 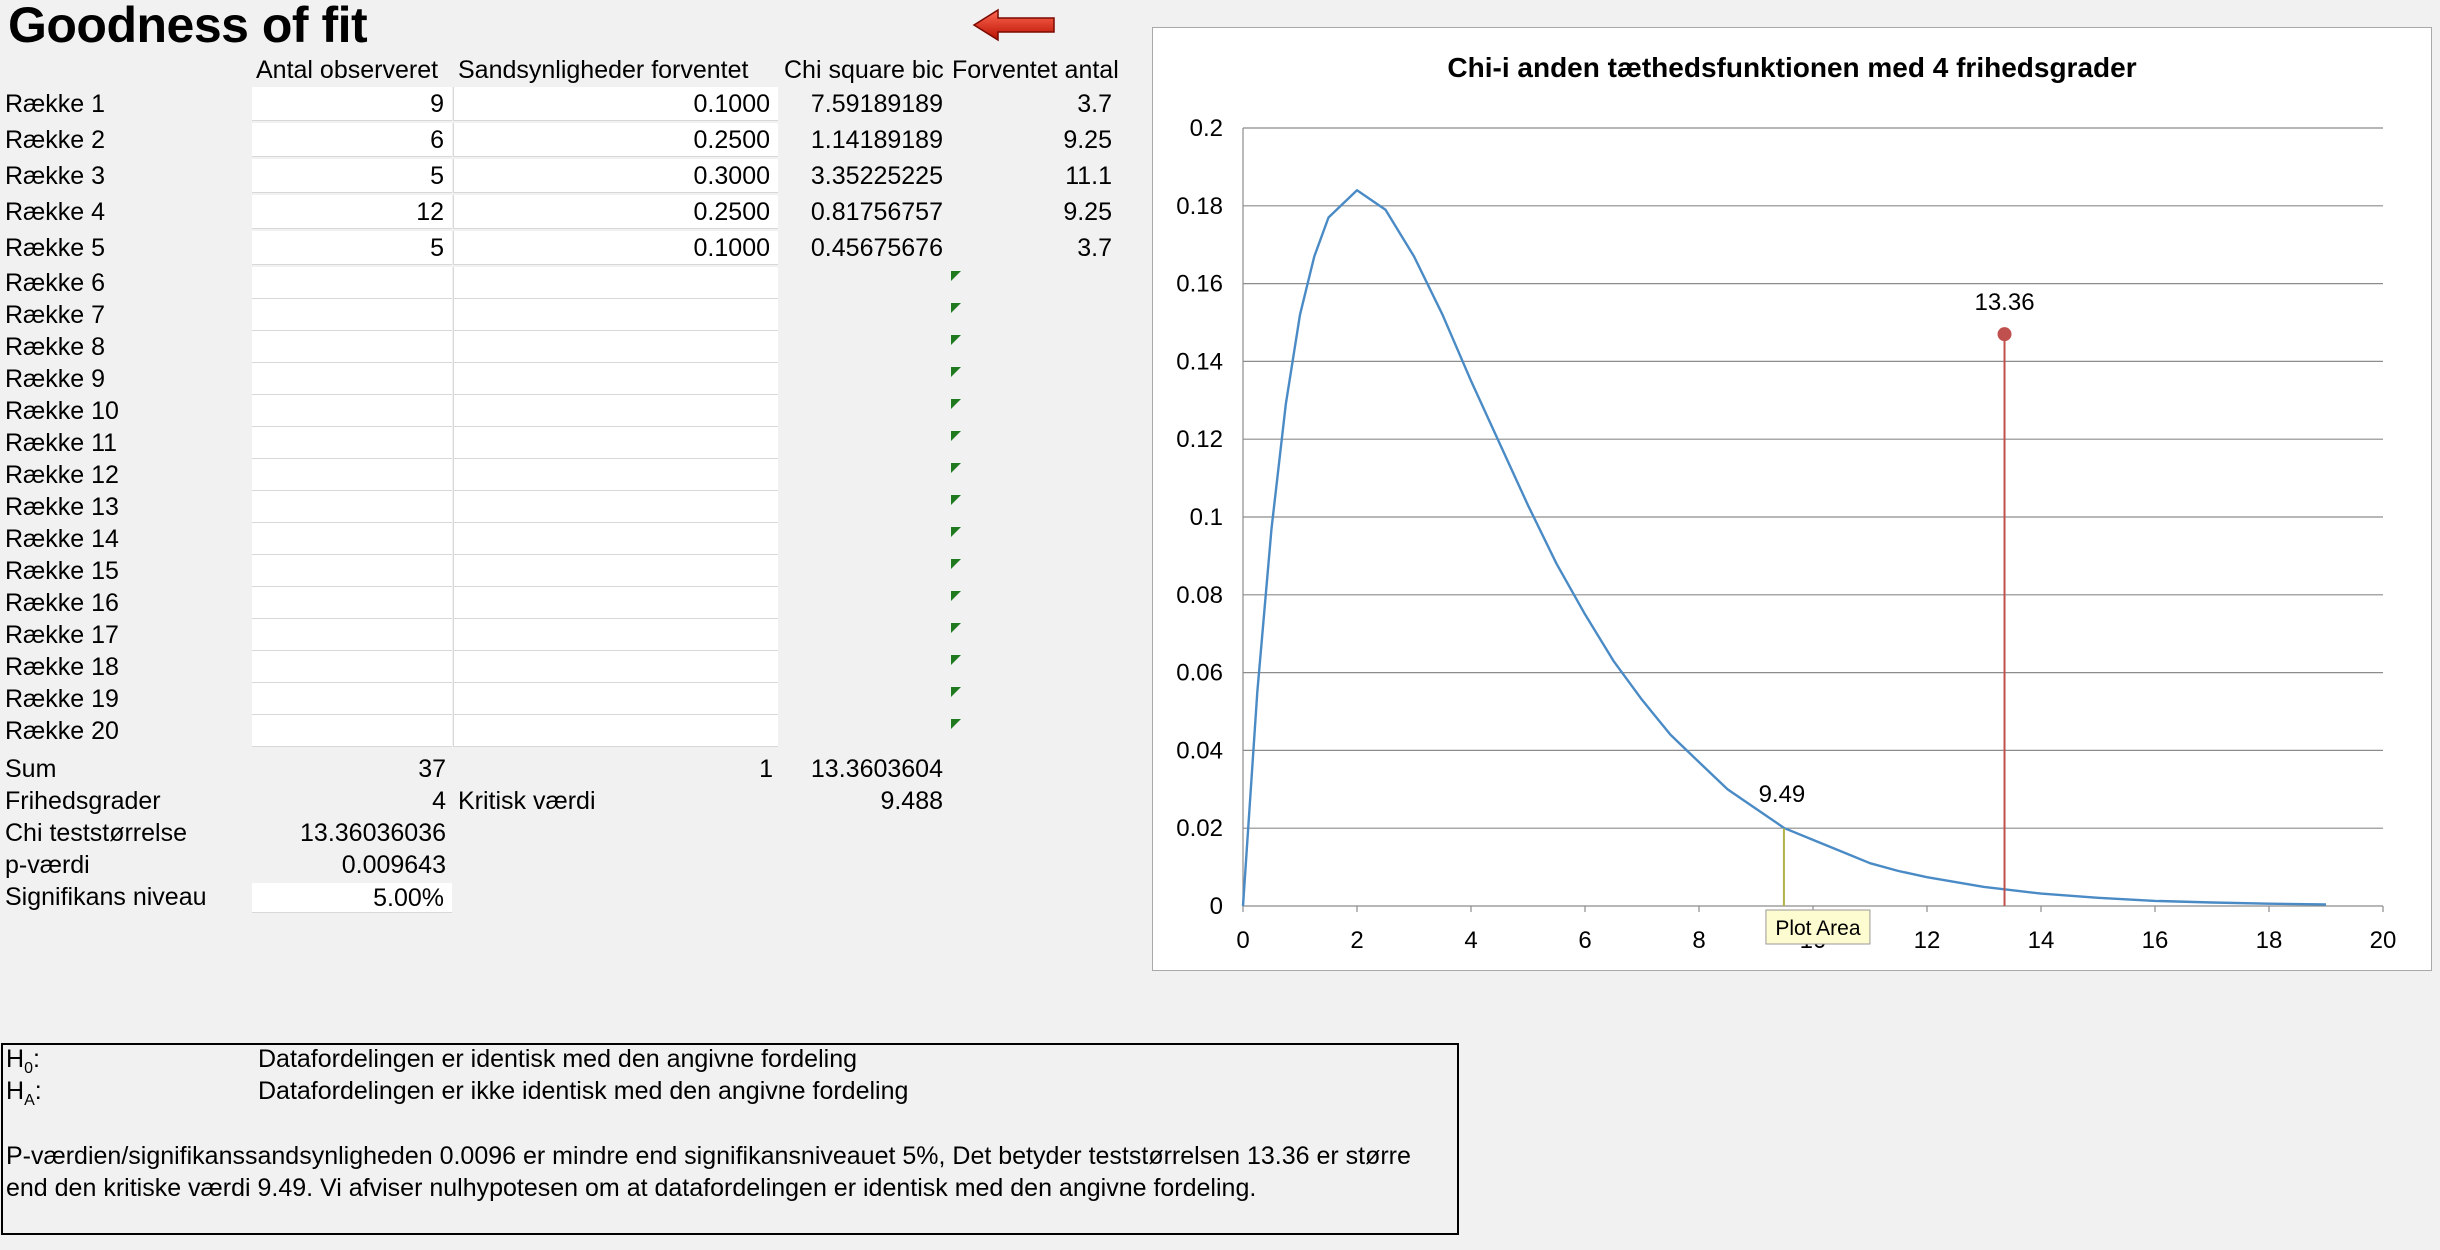 I want to click on y-tick-label: 0.14, so click(x=1199, y=361).